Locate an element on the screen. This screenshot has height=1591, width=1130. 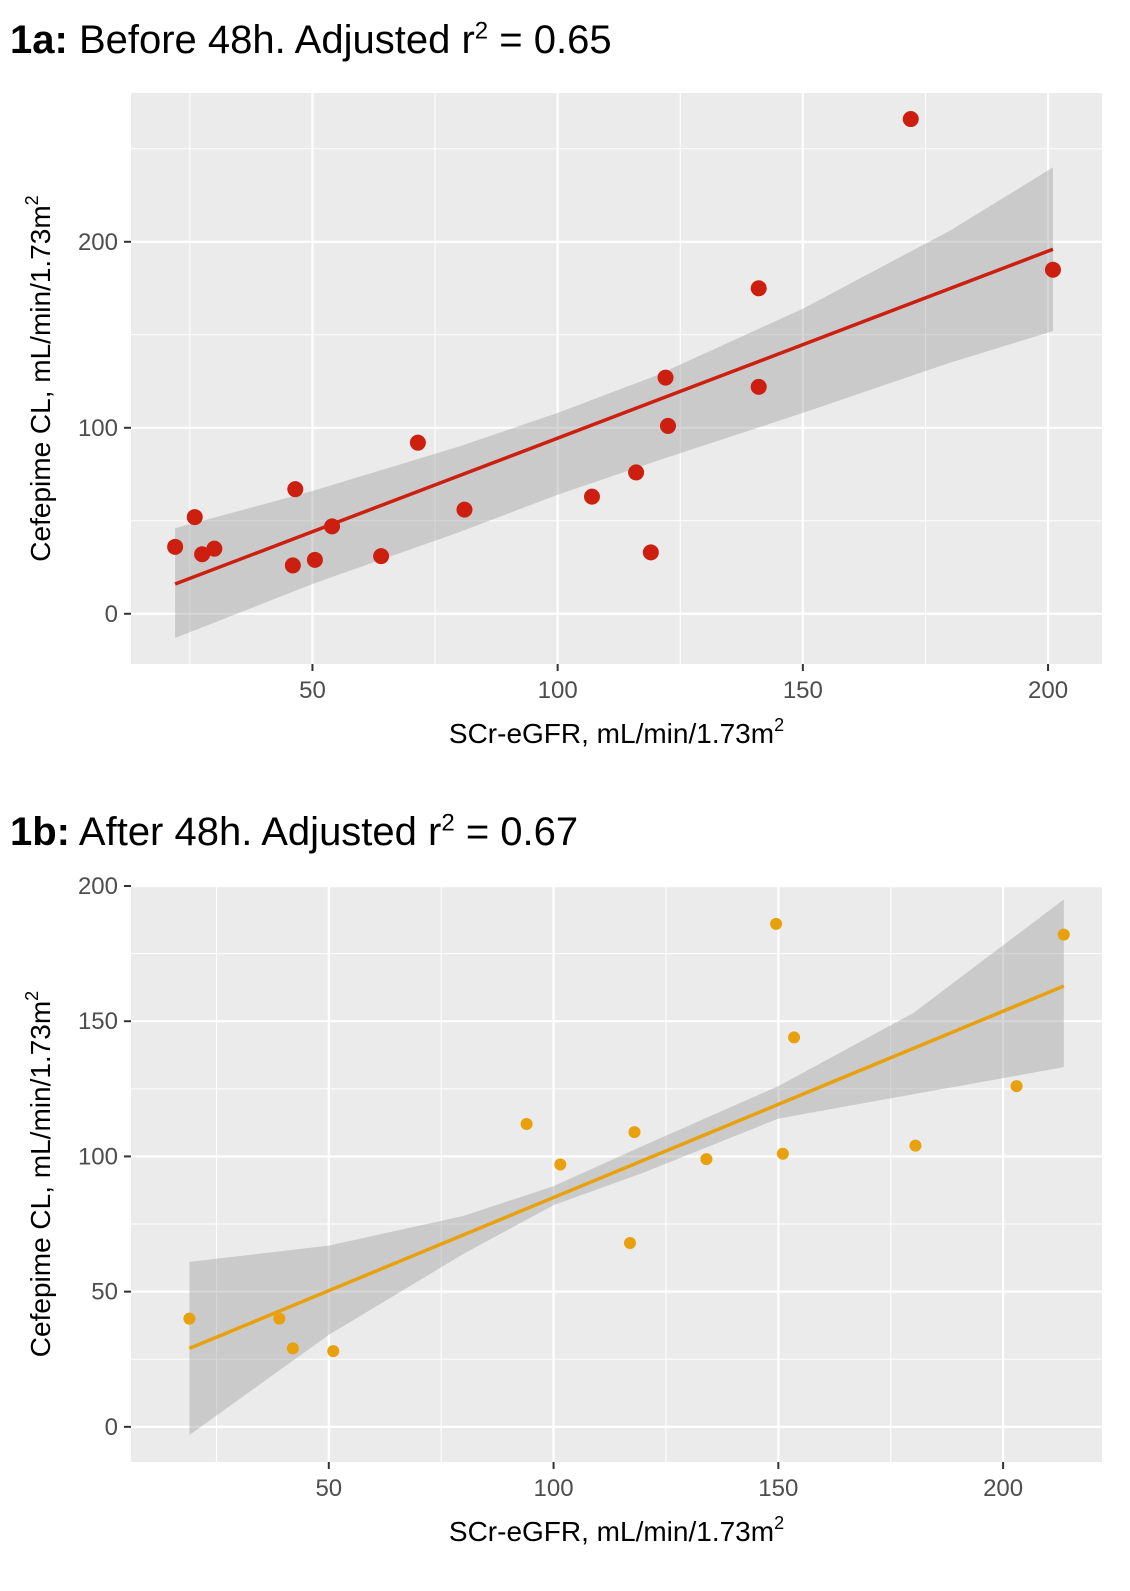
x-axis-label-1b: SCr-eGFR, mL/min/1.73m2 is located at coordinates (616, 1530).